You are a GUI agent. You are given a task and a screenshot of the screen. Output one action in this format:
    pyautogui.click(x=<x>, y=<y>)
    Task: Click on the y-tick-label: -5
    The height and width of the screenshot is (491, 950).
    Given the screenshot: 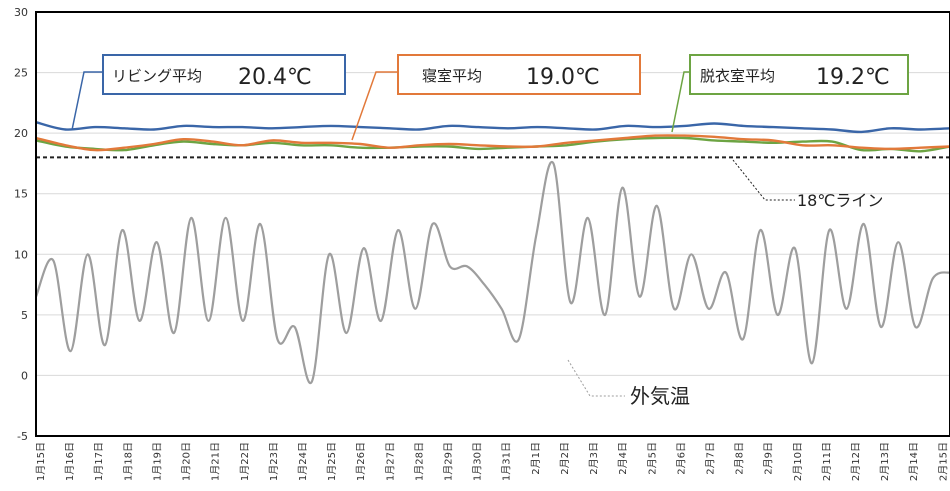 What is the action you would take?
    pyautogui.click(x=22, y=436)
    